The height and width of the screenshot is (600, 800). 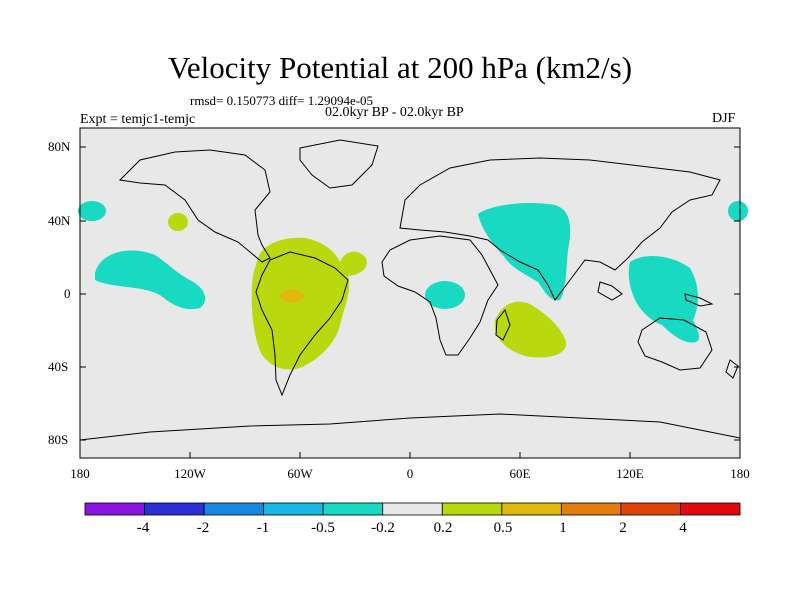 I want to click on lat-label-80s: 80S, so click(x=58, y=439).